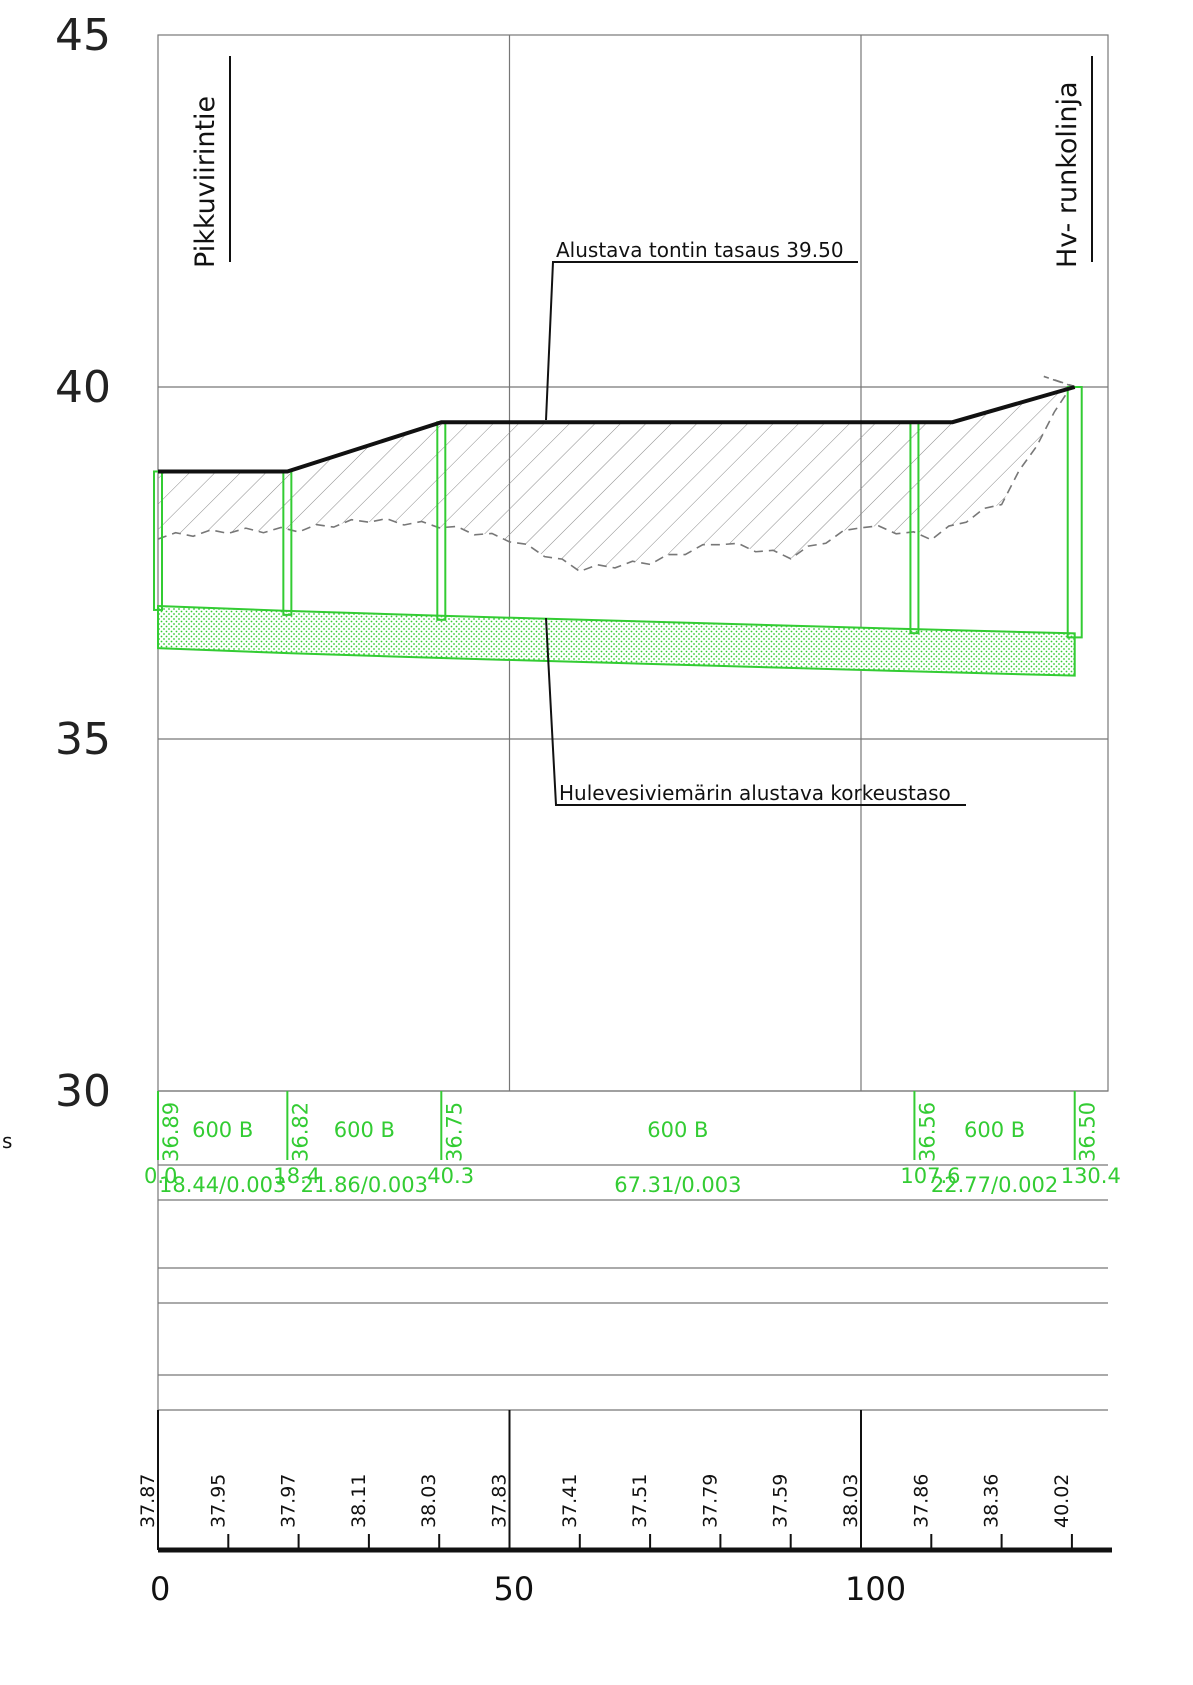 The height and width of the screenshot is (1685, 1193). I want to click on grading-label: Alustava tontin tasaus 39.50, so click(700, 250).